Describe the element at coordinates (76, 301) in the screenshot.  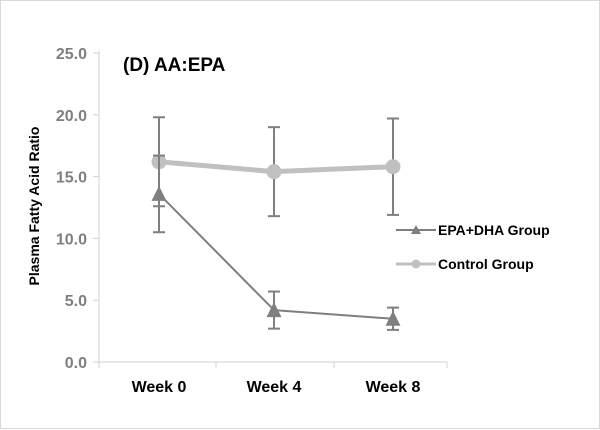
I see `y-tick-label: 5.0` at that location.